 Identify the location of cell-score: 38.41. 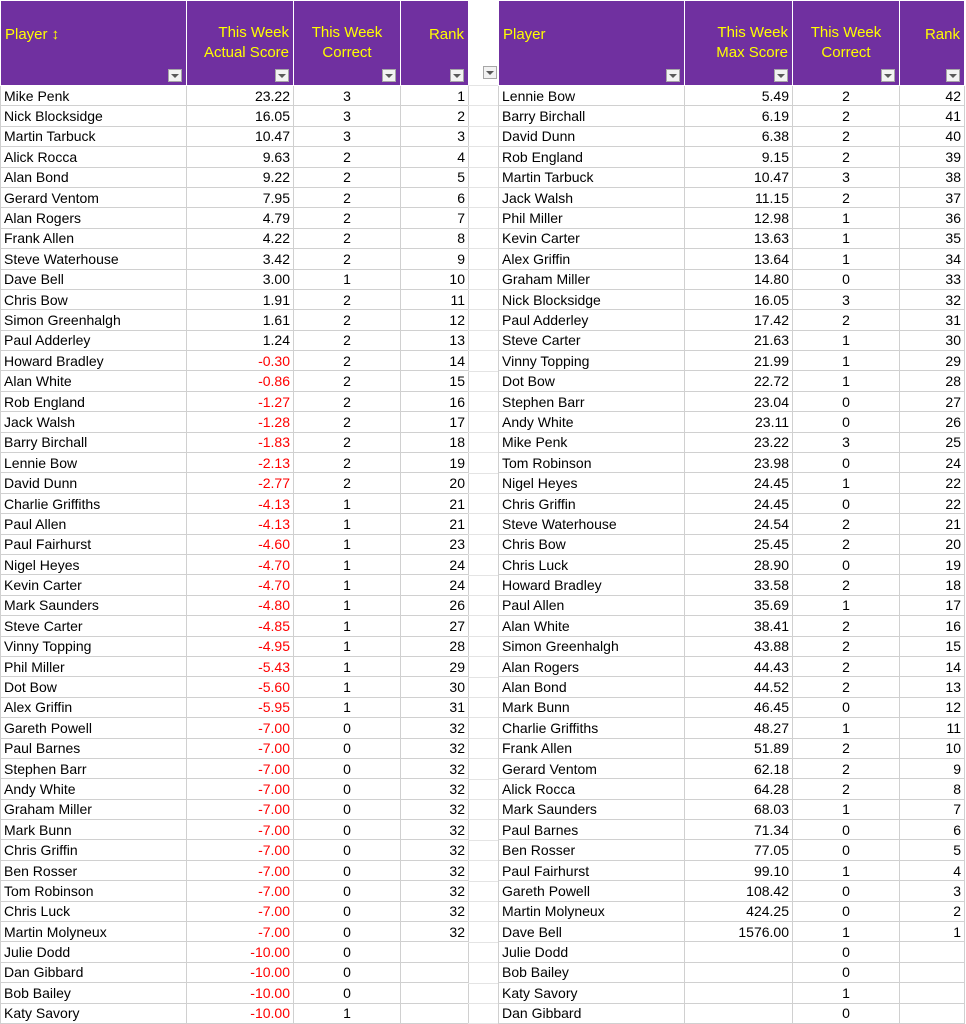
(738, 626).